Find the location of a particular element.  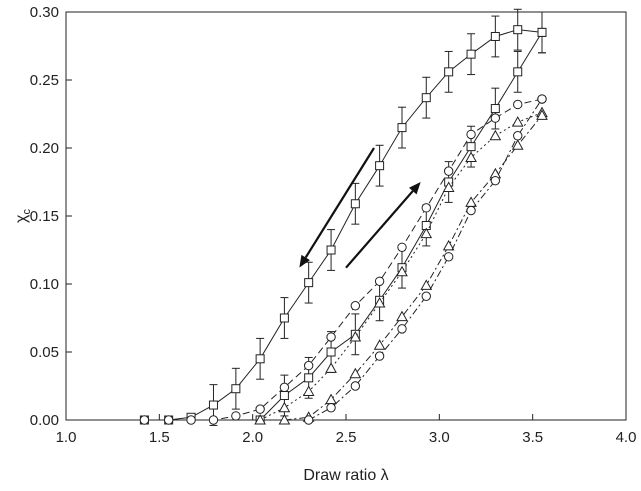

y-axis-title: χc is located at coordinates (23, 216).